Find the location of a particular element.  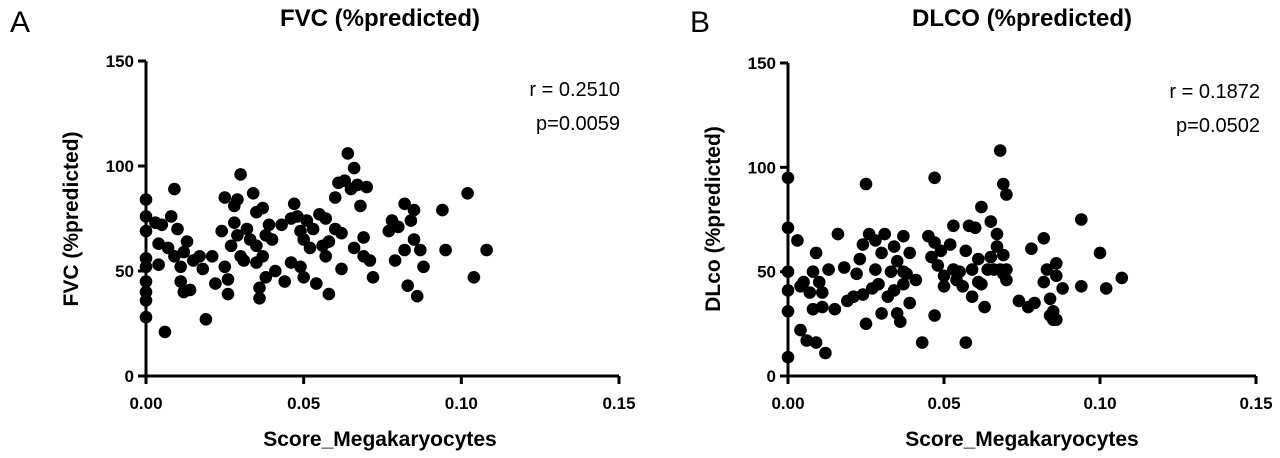

panel-a-x-tick-label: 0.00 is located at coordinates (145, 403).